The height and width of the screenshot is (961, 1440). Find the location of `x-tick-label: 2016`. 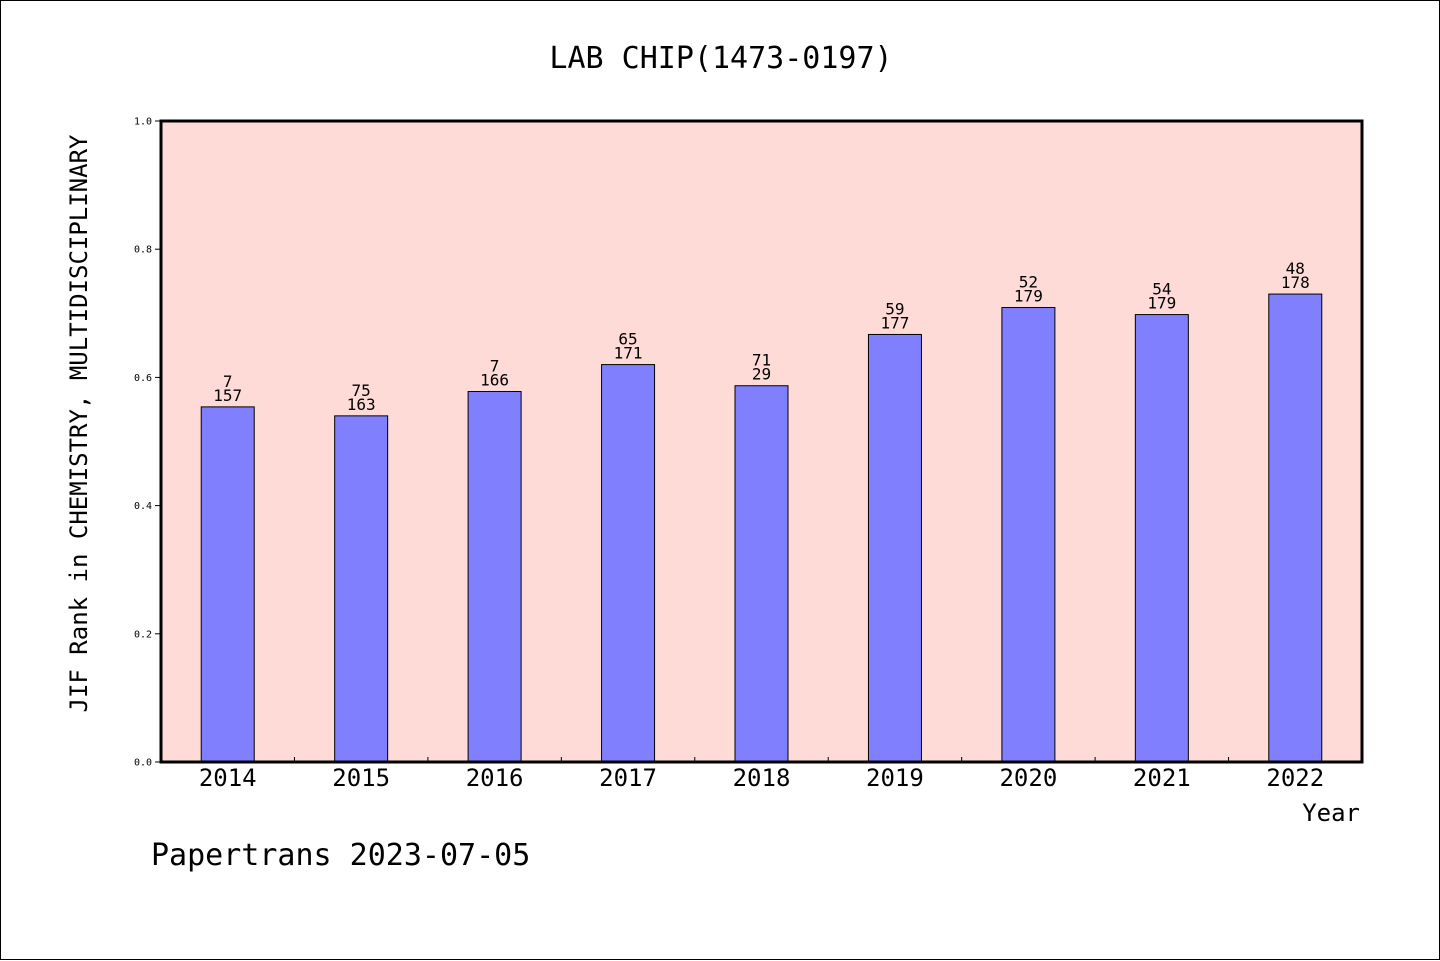

x-tick-label: 2016 is located at coordinates (495, 778).